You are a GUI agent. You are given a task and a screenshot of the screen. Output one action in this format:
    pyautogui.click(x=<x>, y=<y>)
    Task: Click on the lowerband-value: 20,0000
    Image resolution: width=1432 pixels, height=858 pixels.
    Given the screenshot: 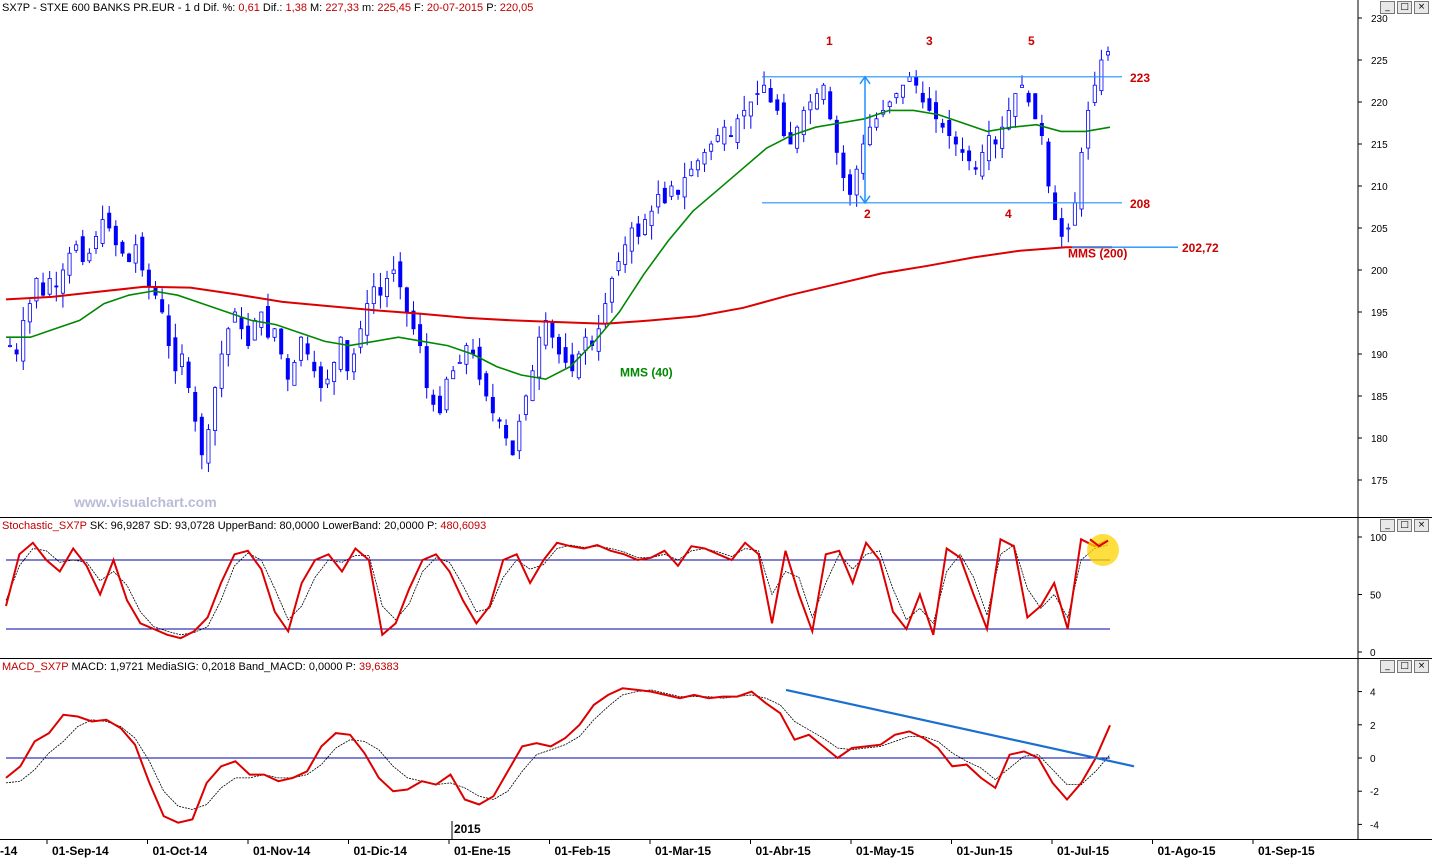 What is the action you would take?
    pyautogui.click(x=404, y=526)
    